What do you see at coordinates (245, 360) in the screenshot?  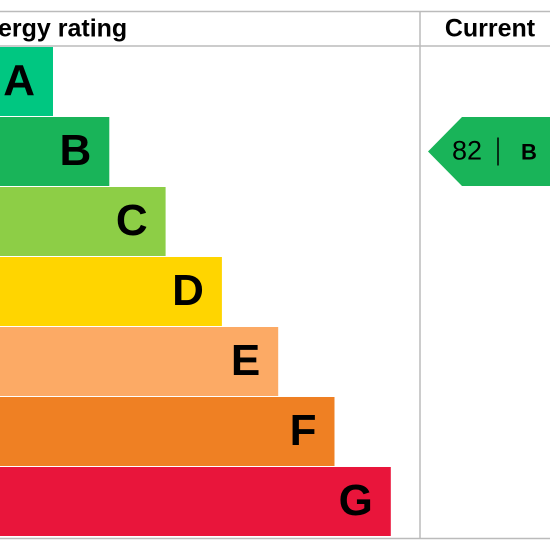 I see `band-letter: E` at bounding box center [245, 360].